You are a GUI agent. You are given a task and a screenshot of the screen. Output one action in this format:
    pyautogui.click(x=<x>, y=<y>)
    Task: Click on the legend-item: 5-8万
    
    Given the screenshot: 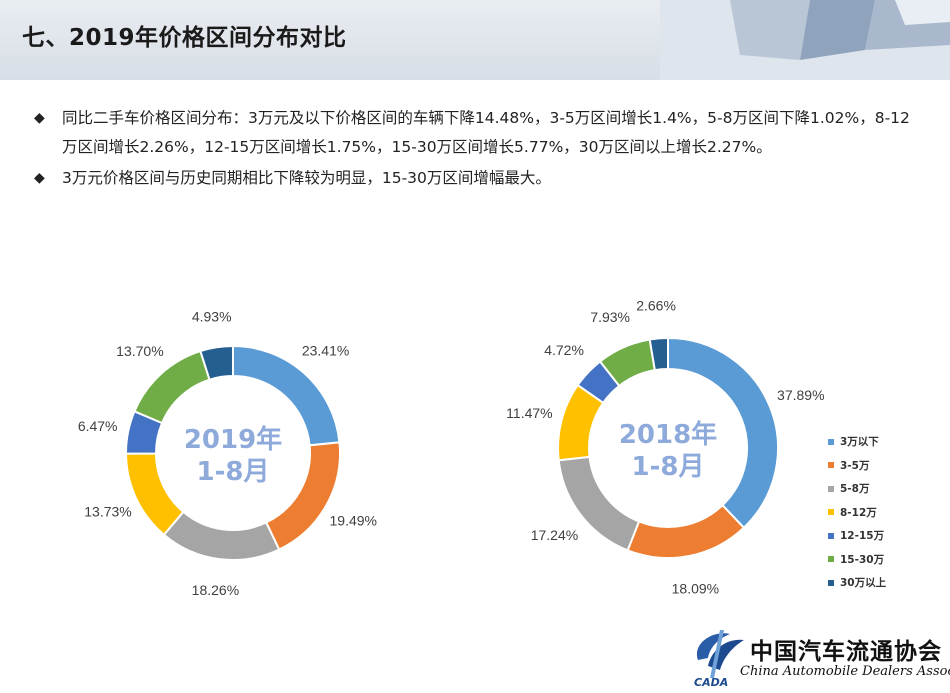 What is the action you would take?
    pyautogui.click(x=857, y=489)
    